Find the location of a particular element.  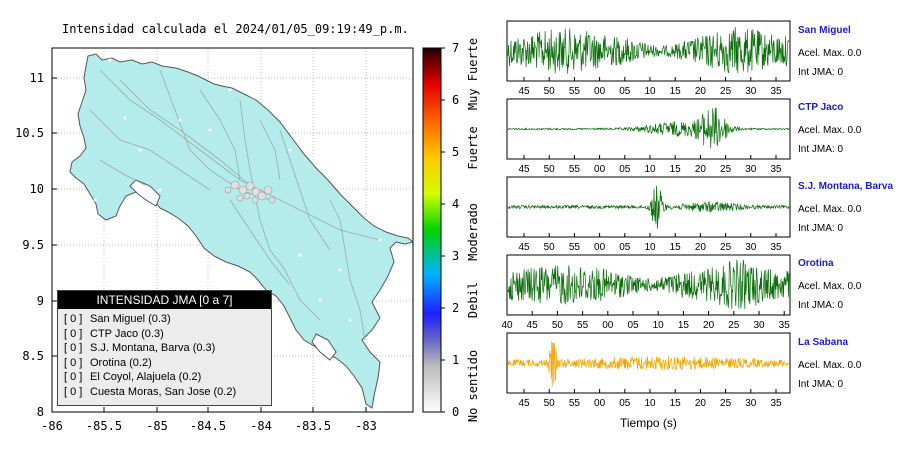

waveforms-x-axis-label: Tiempo (s) is located at coordinates (648, 423).